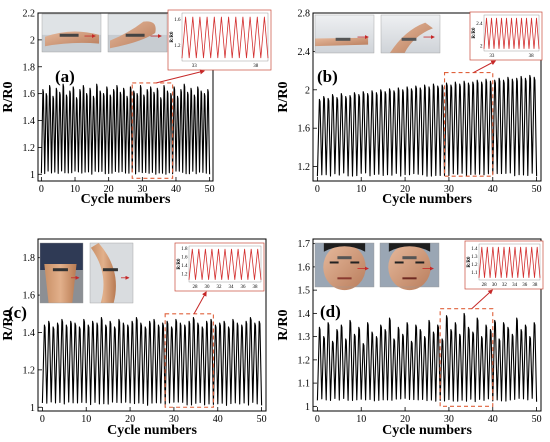 This screenshot has width=550, height=442. I want to click on y-tick-label: 2.4, so click(304, 52).